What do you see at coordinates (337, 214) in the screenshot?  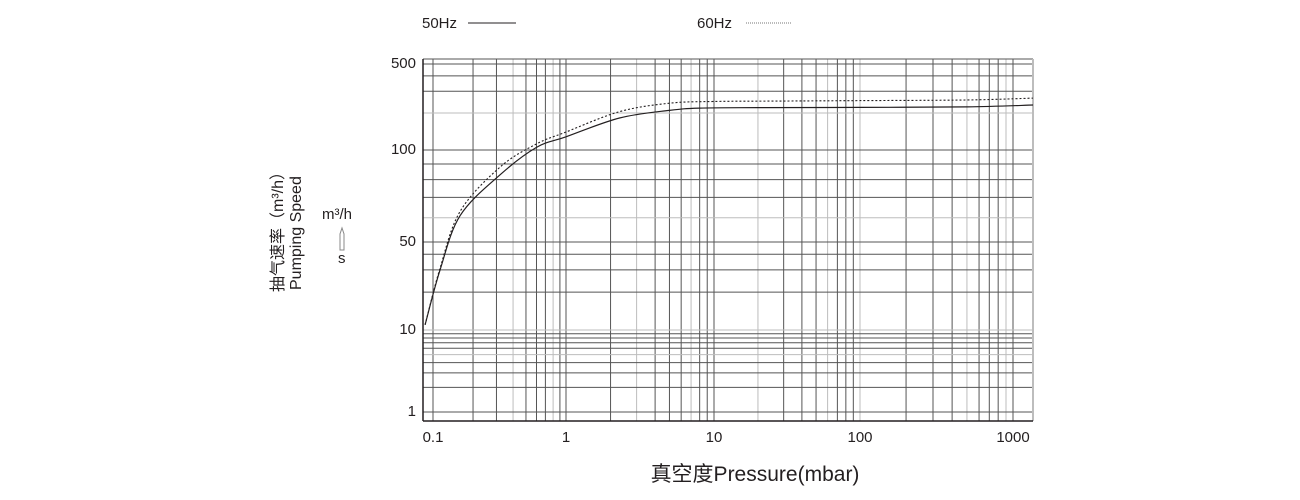 I see `unit-label: m³/h` at bounding box center [337, 214].